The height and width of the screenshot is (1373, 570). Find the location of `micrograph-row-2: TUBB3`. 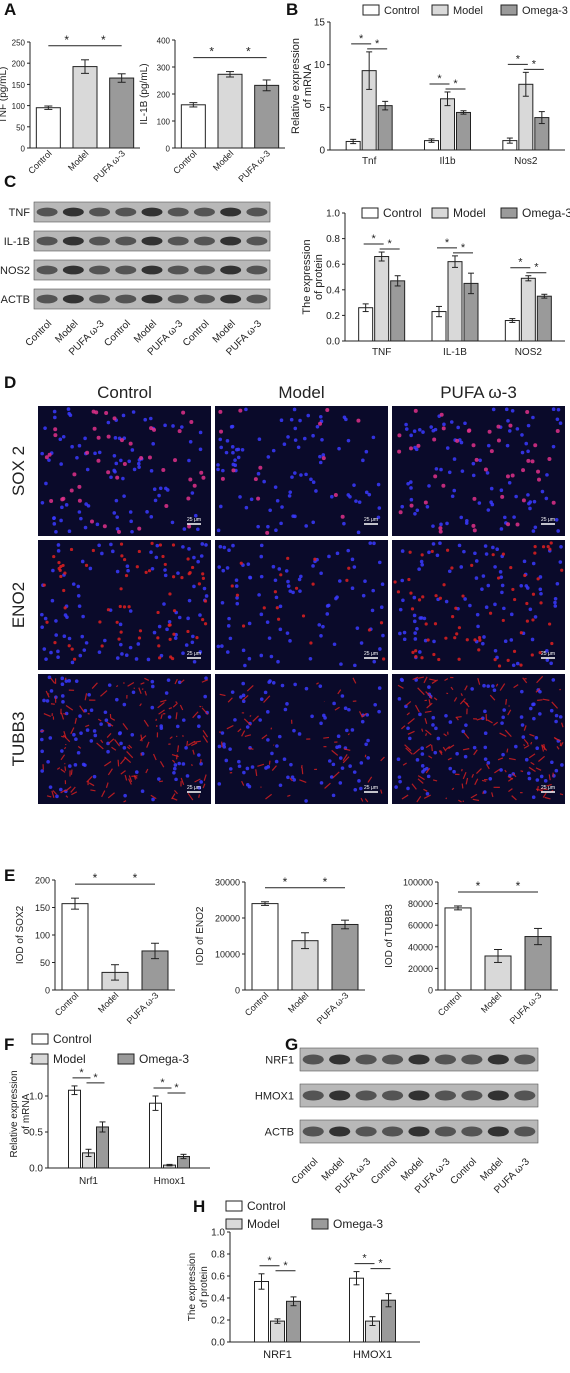

micrograph-row-2: TUBB3 is located at coordinates (18, 739).